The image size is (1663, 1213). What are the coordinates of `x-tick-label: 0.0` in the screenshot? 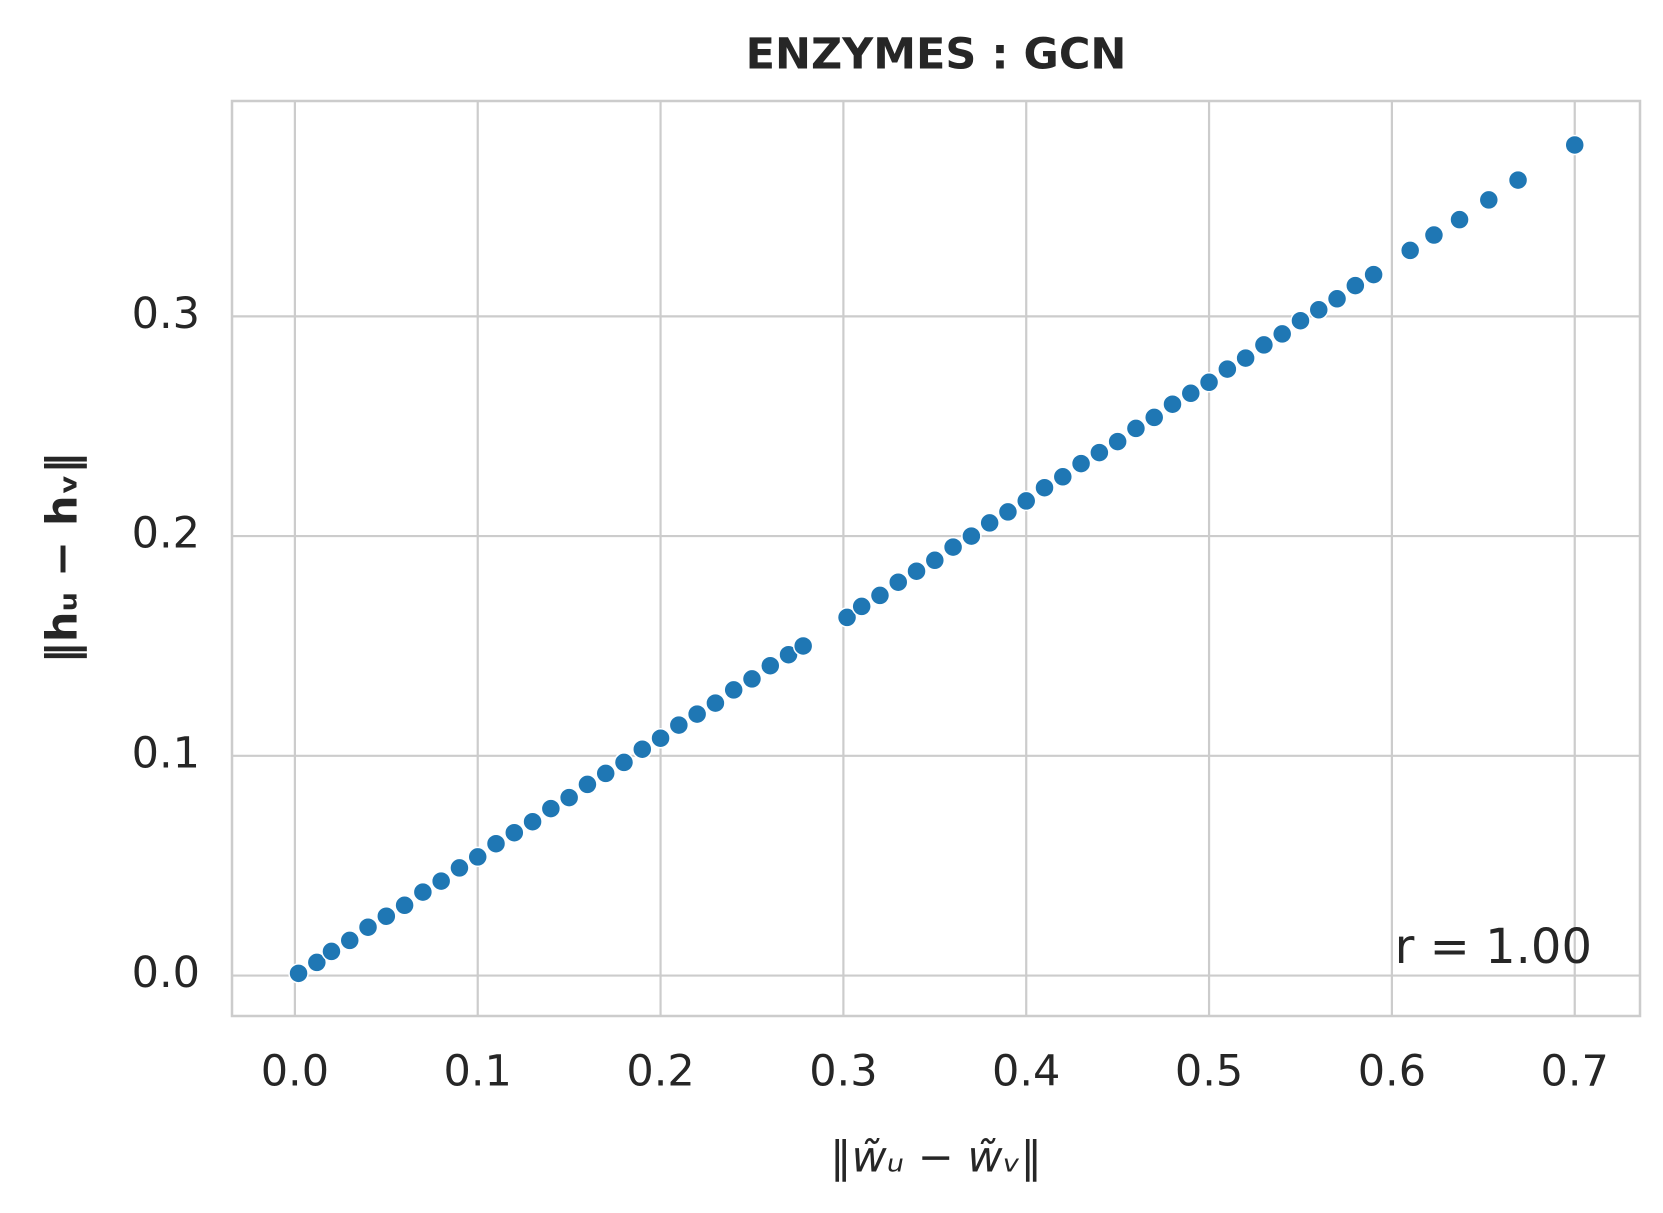 It's located at (295, 1072).